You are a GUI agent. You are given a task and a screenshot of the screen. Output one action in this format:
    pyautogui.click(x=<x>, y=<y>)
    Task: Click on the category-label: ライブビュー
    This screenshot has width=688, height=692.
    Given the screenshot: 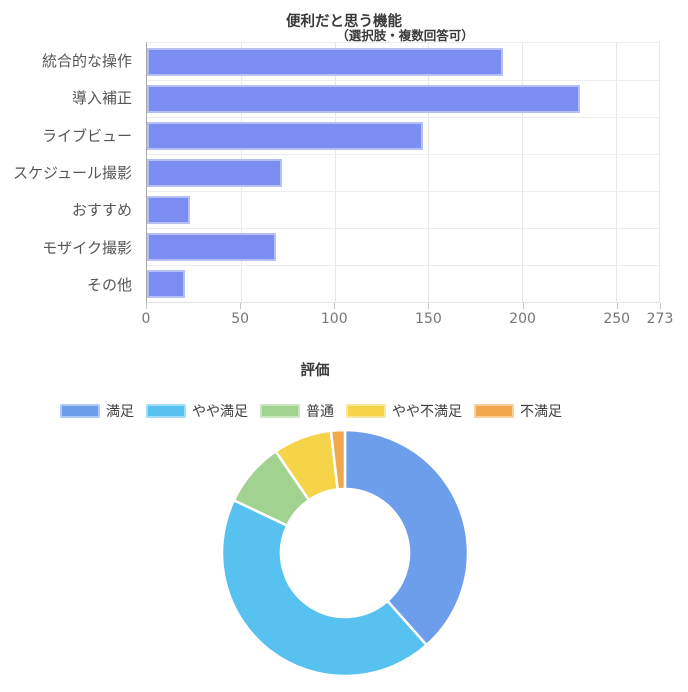 What is the action you would take?
    pyautogui.click(x=86, y=135)
    